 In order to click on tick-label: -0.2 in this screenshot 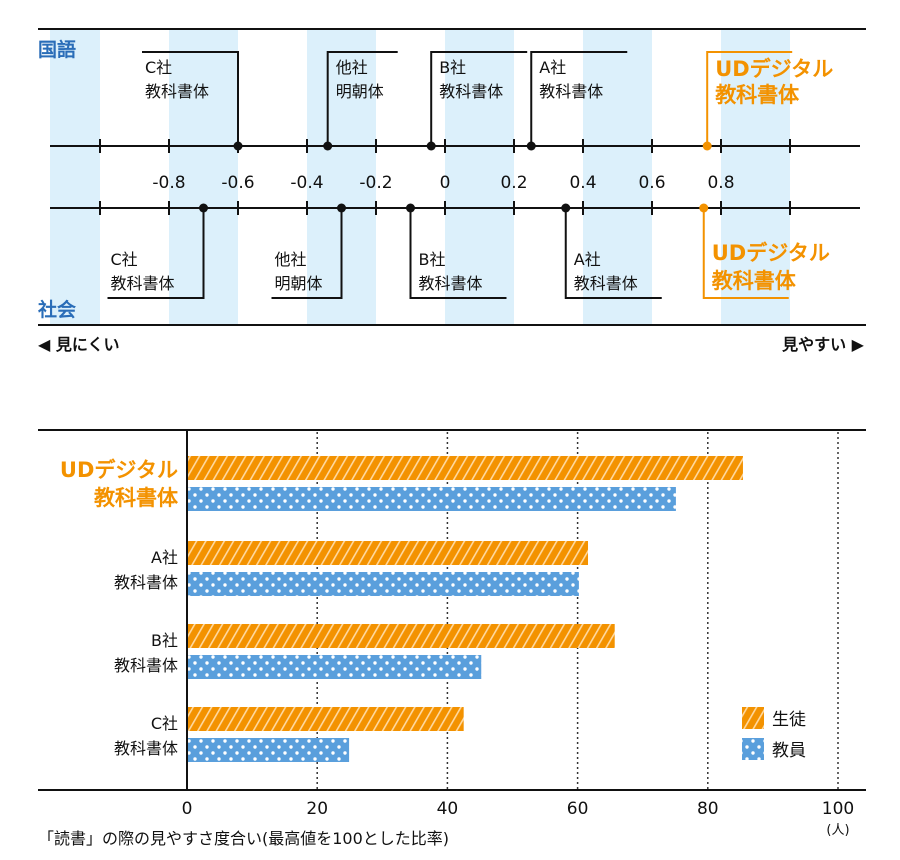, I will do `click(375, 183)`.